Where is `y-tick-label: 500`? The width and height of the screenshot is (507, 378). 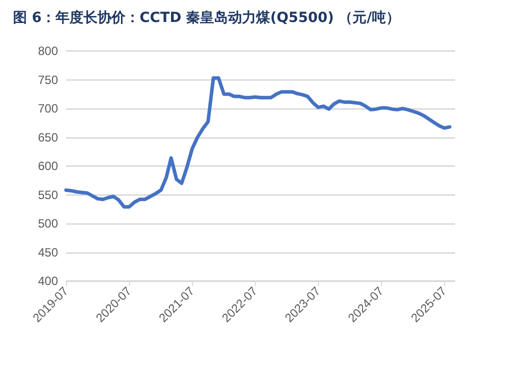
y-tick-label: 500 is located at coordinates (48, 223).